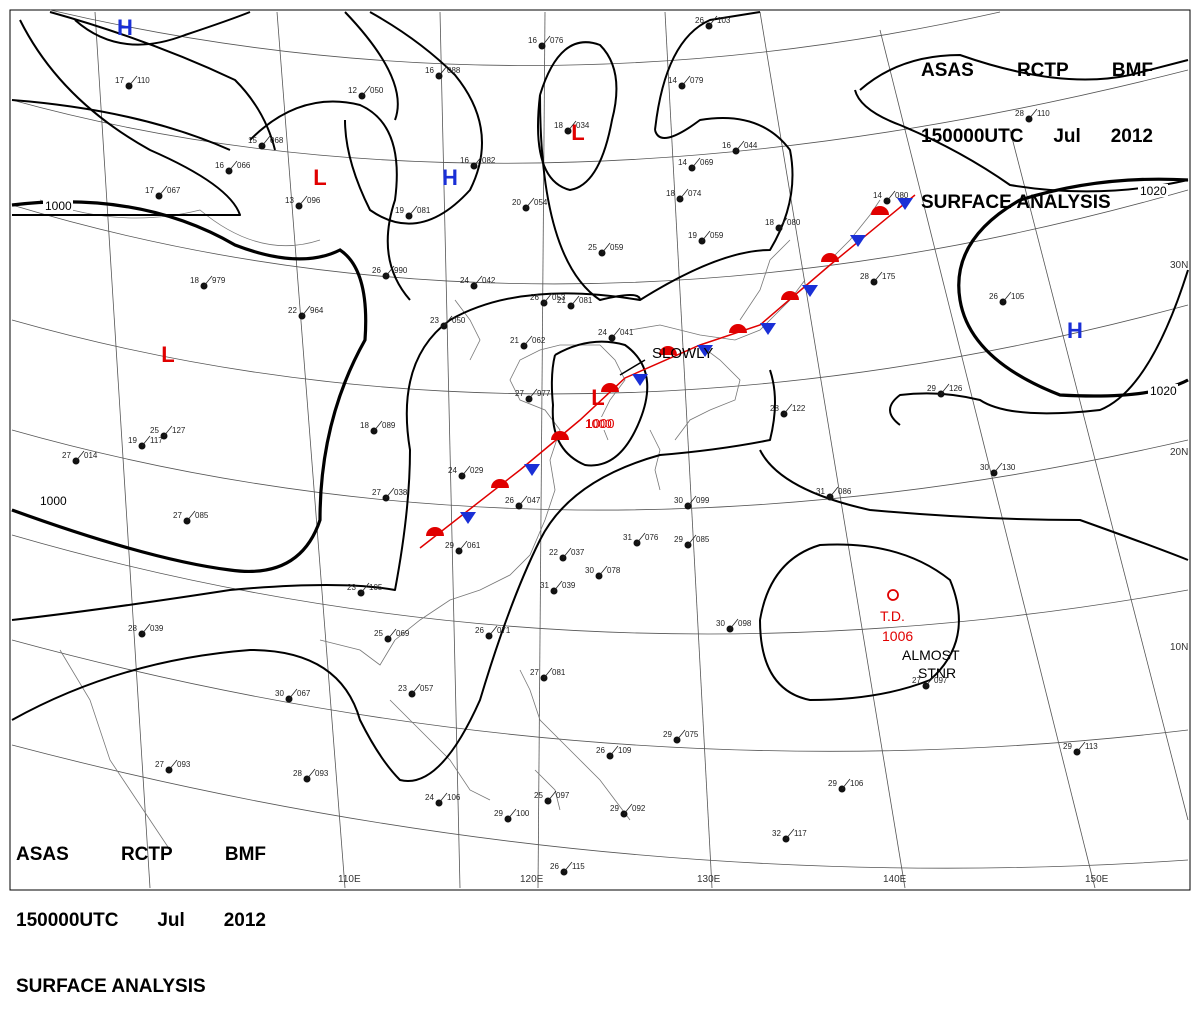 This screenshot has height=1020, width=1200. I want to click on tropical-depression-icon, so click(893, 595).